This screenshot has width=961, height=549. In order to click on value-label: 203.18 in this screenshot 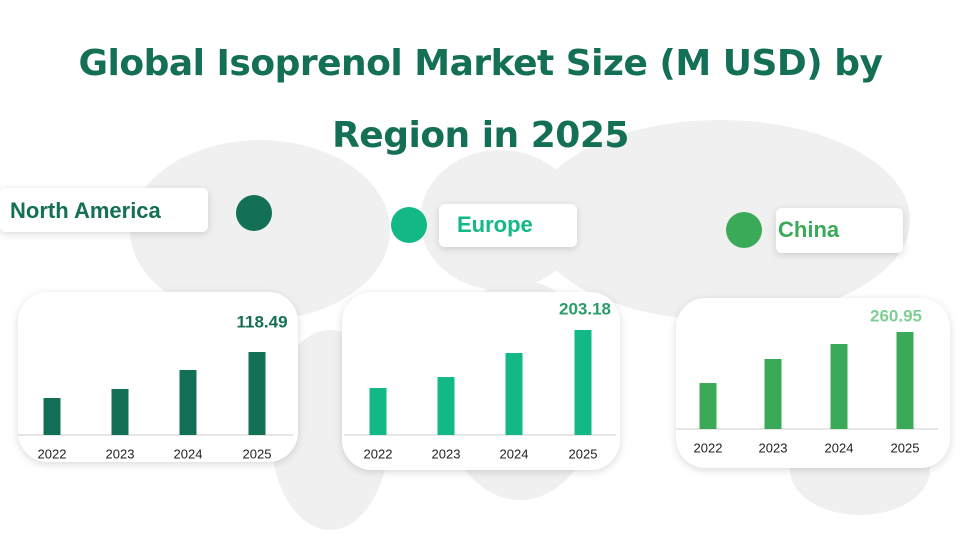, I will do `click(585, 308)`.